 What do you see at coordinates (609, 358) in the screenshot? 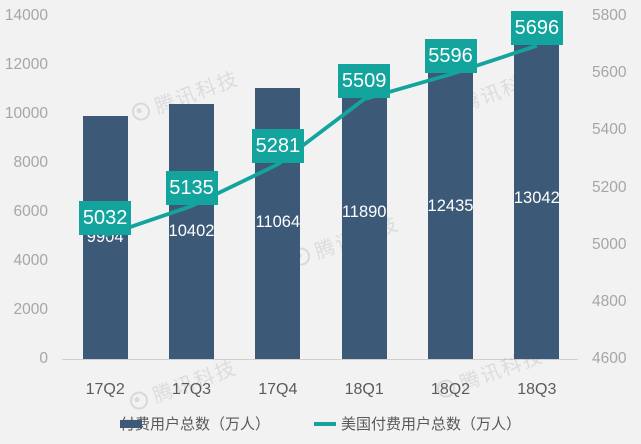
I see `right-axis-tick: 4600` at bounding box center [609, 358].